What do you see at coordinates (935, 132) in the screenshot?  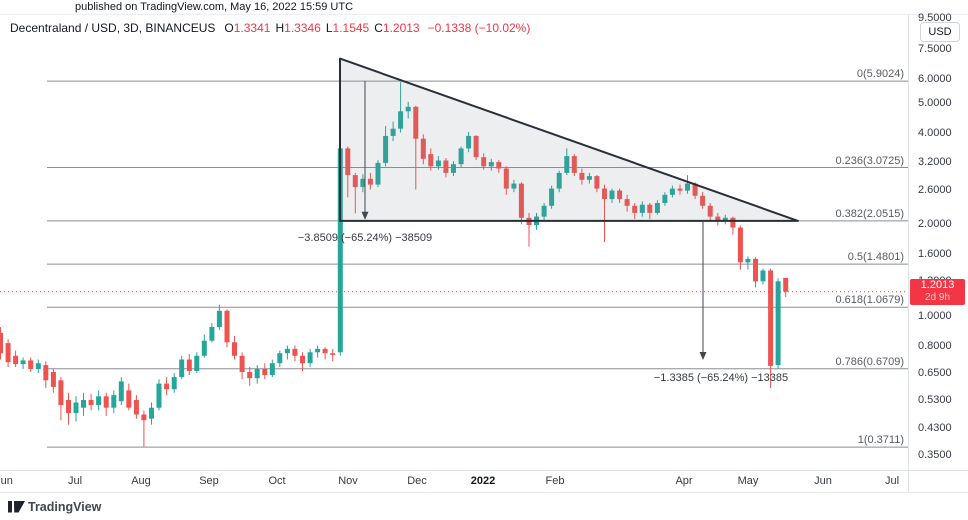 I see `price-tick-label: 4.0000` at bounding box center [935, 132].